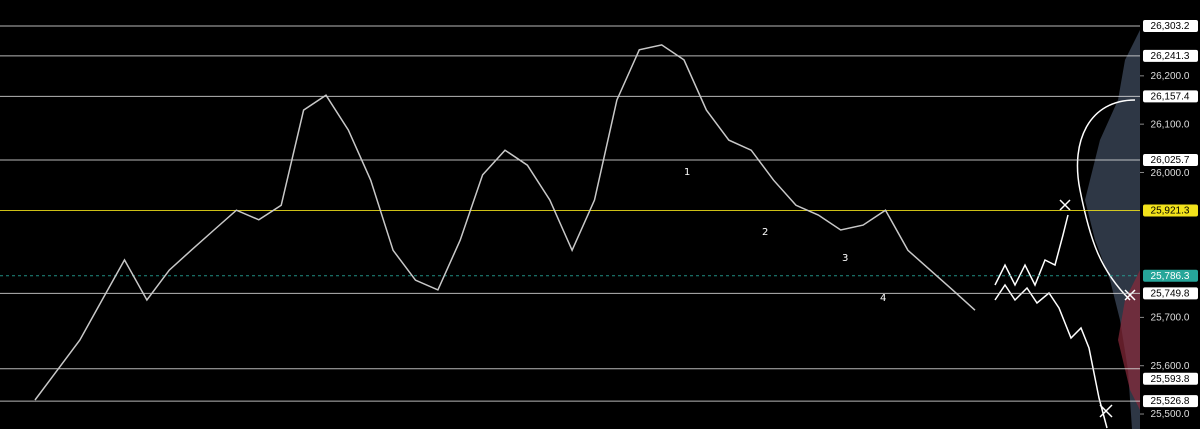  I want to click on price-label: 26,241.3, so click(1170, 56).